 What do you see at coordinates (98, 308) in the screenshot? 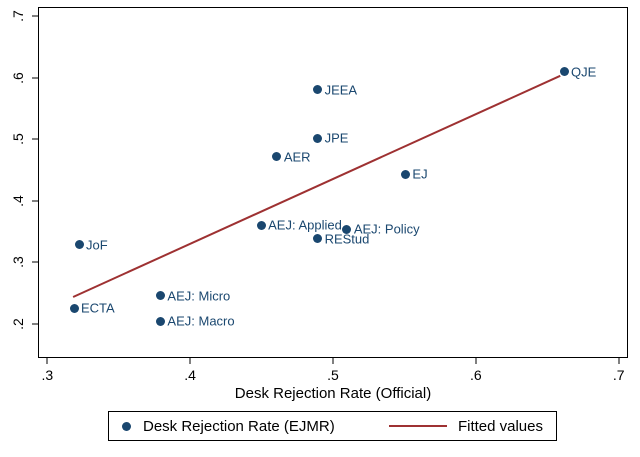
I see `point-label: ECTA` at bounding box center [98, 308].